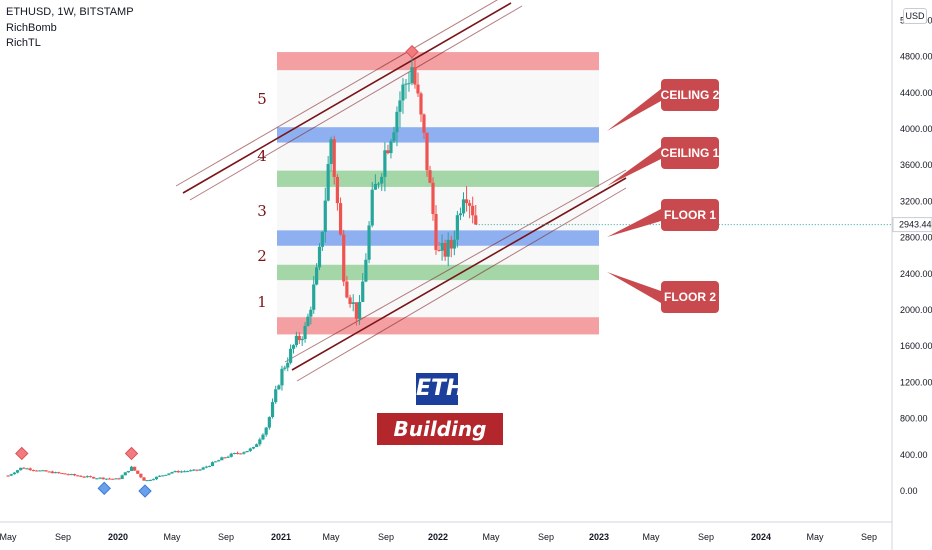 The image size is (932, 550). I want to click on price-tick-label: 800.00, so click(914, 419).